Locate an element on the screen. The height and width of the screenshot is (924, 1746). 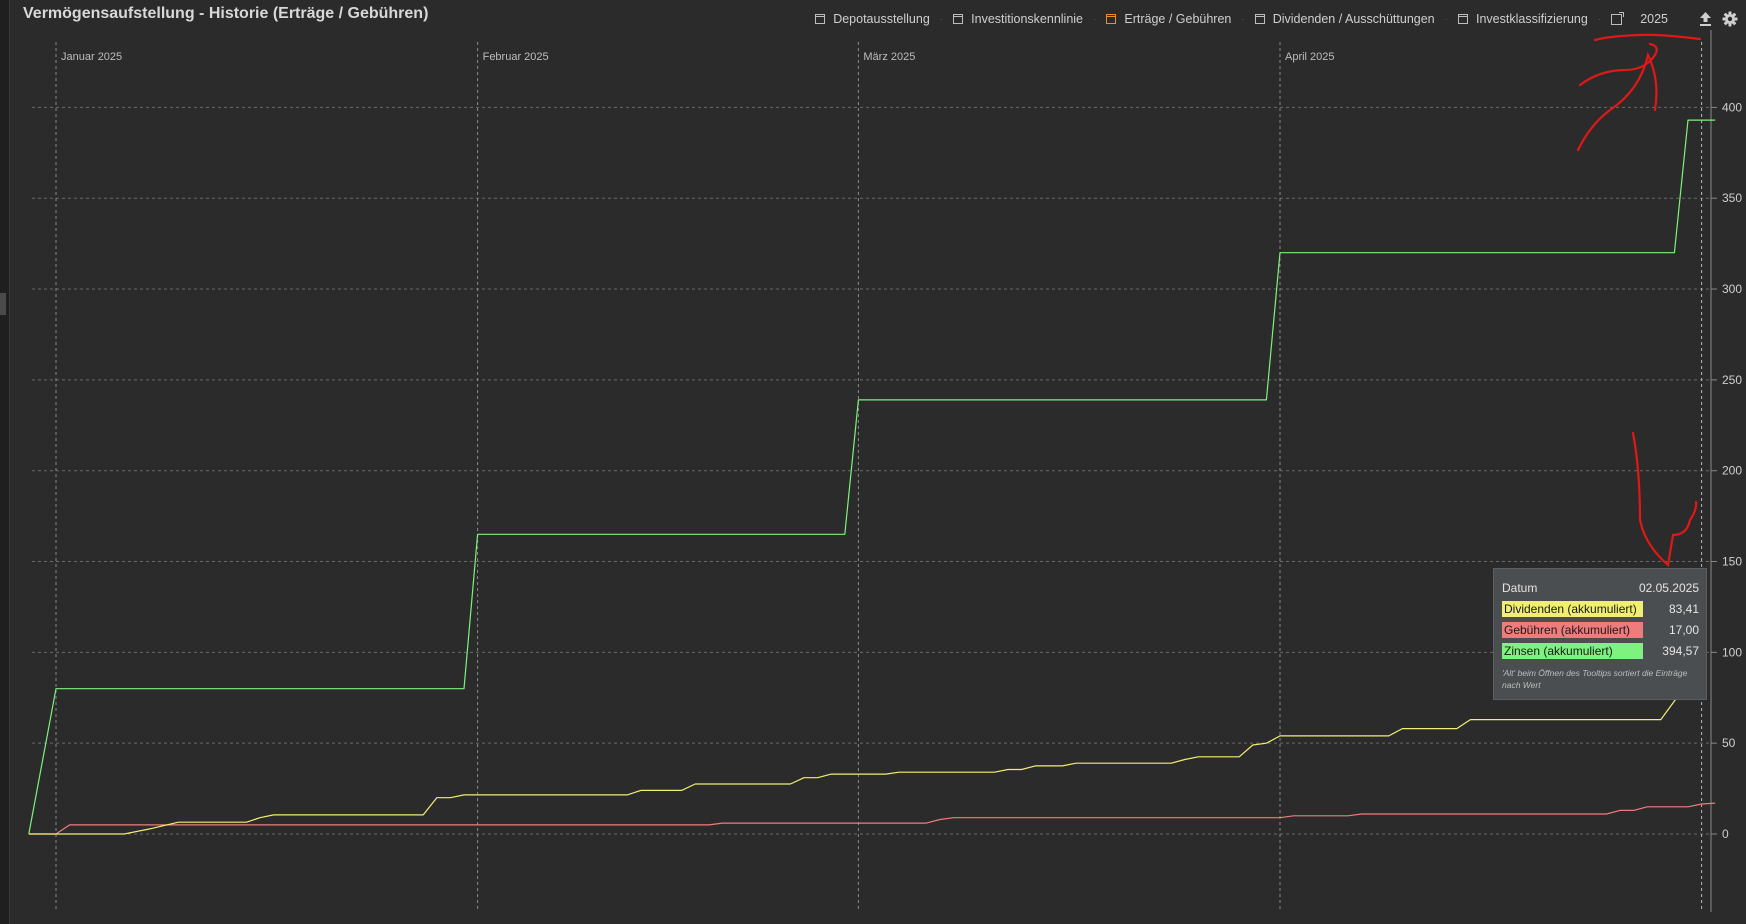
y-tick-label: 200 is located at coordinates (1732, 471).